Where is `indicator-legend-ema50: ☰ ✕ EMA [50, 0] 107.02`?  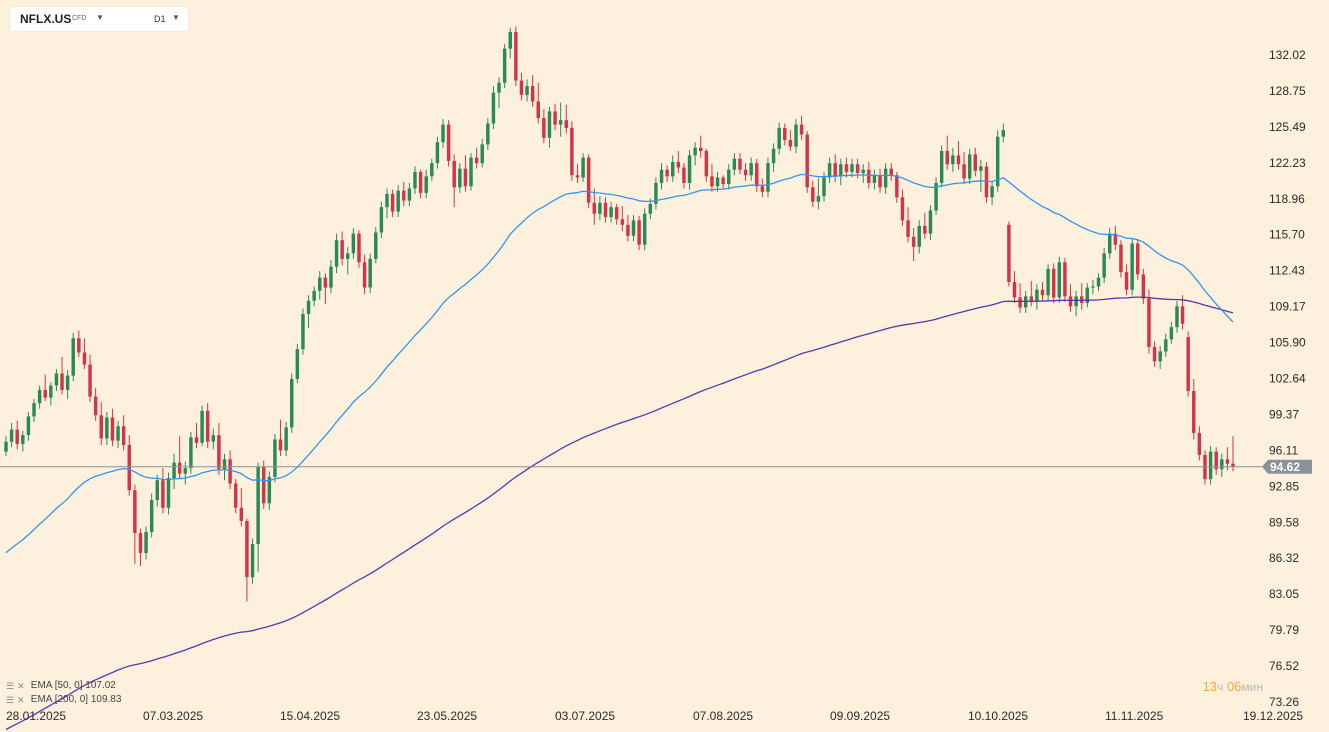 indicator-legend-ema50: ☰ ✕ EMA [50, 0] 107.02 is located at coordinates (61, 685).